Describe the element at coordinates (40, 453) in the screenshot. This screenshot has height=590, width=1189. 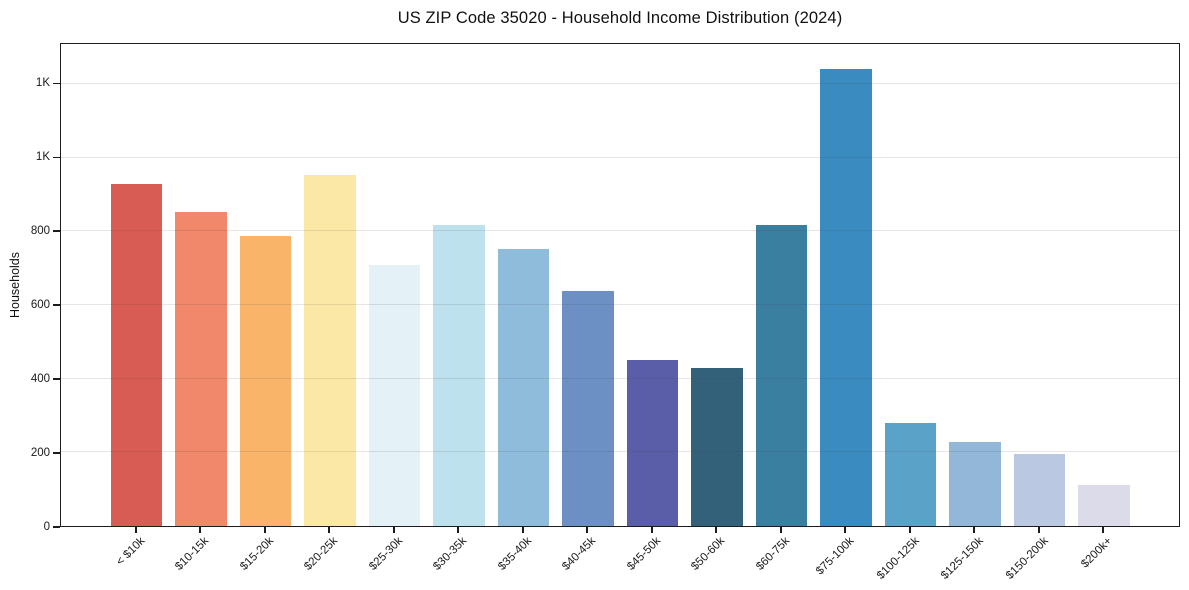
I see `y-tick-label: 200` at that location.